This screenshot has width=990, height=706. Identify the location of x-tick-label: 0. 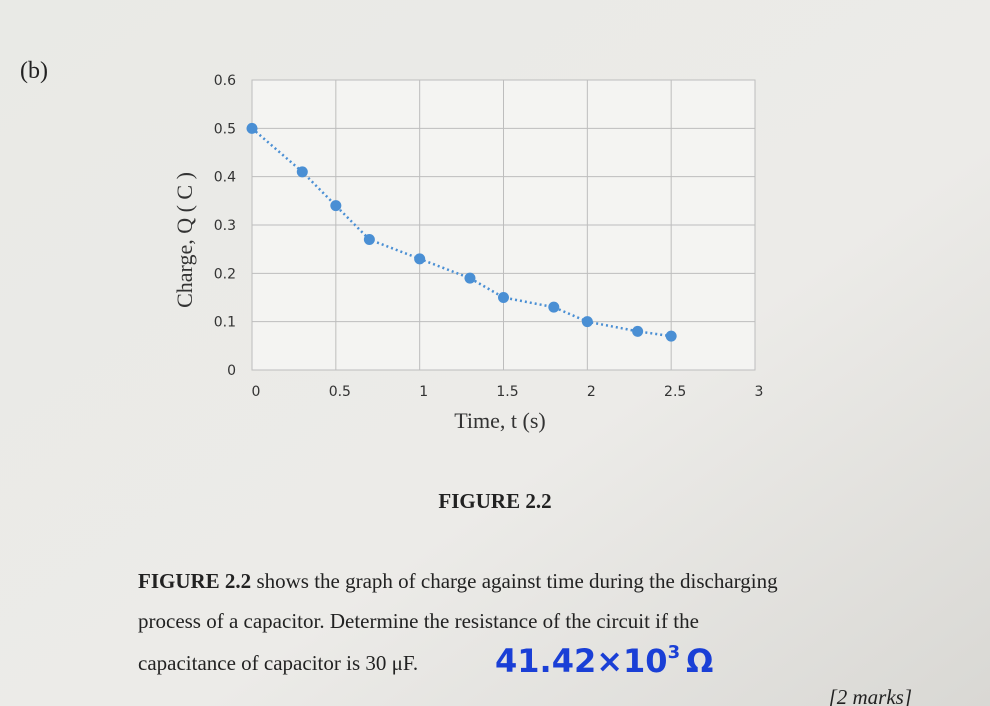
(256, 392).